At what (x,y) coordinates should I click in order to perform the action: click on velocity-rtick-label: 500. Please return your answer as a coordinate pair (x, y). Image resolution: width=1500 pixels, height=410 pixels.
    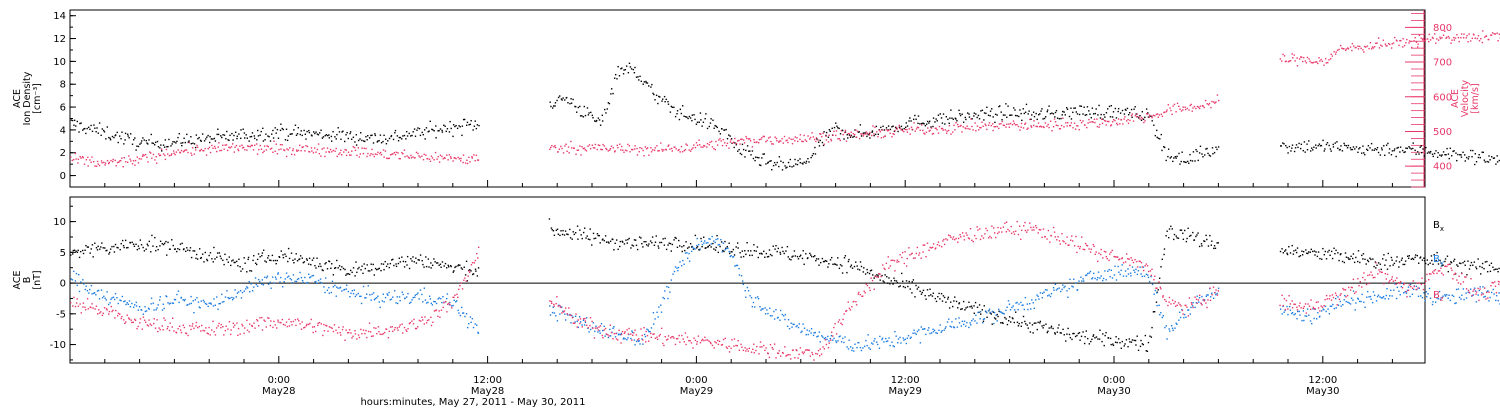
    Looking at the image, I should click on (1442, 132).